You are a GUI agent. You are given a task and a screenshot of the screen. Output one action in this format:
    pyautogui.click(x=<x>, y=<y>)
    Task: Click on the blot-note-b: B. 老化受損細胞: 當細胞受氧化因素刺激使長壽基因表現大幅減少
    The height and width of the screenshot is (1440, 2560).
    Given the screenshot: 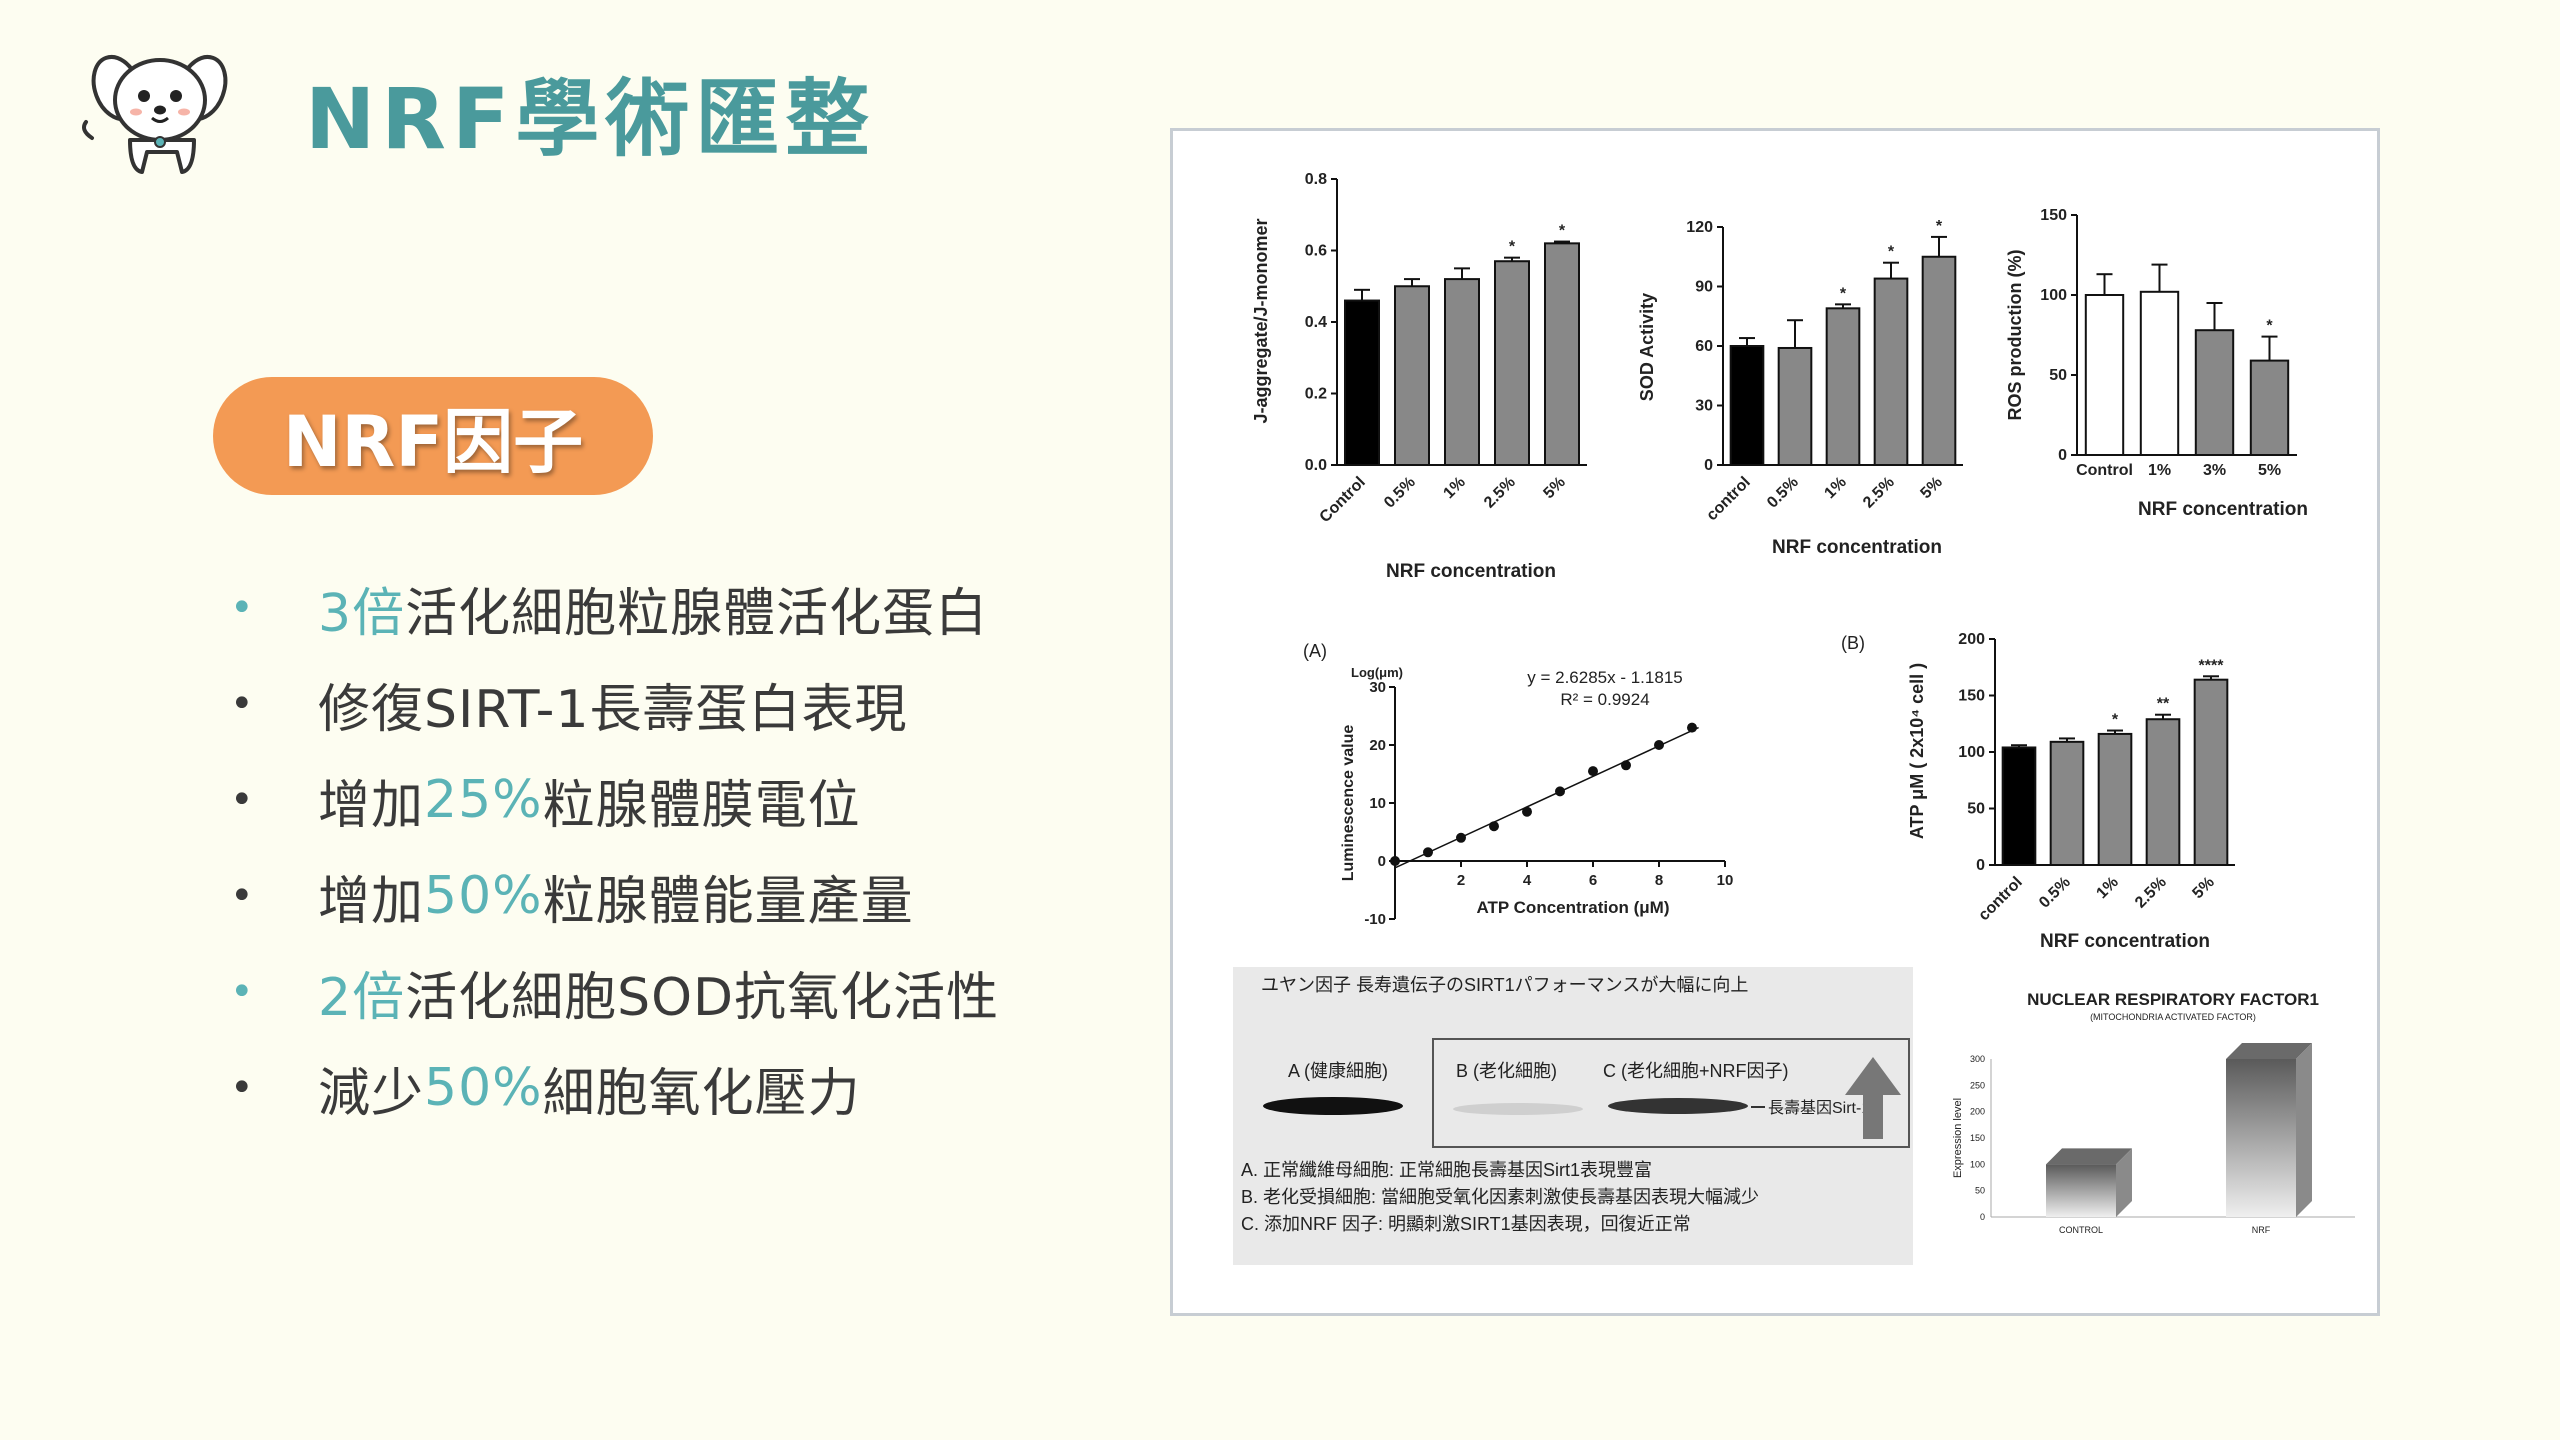 What is the action you would take?
    pyautogui.click(x=1500, y=1197)
    